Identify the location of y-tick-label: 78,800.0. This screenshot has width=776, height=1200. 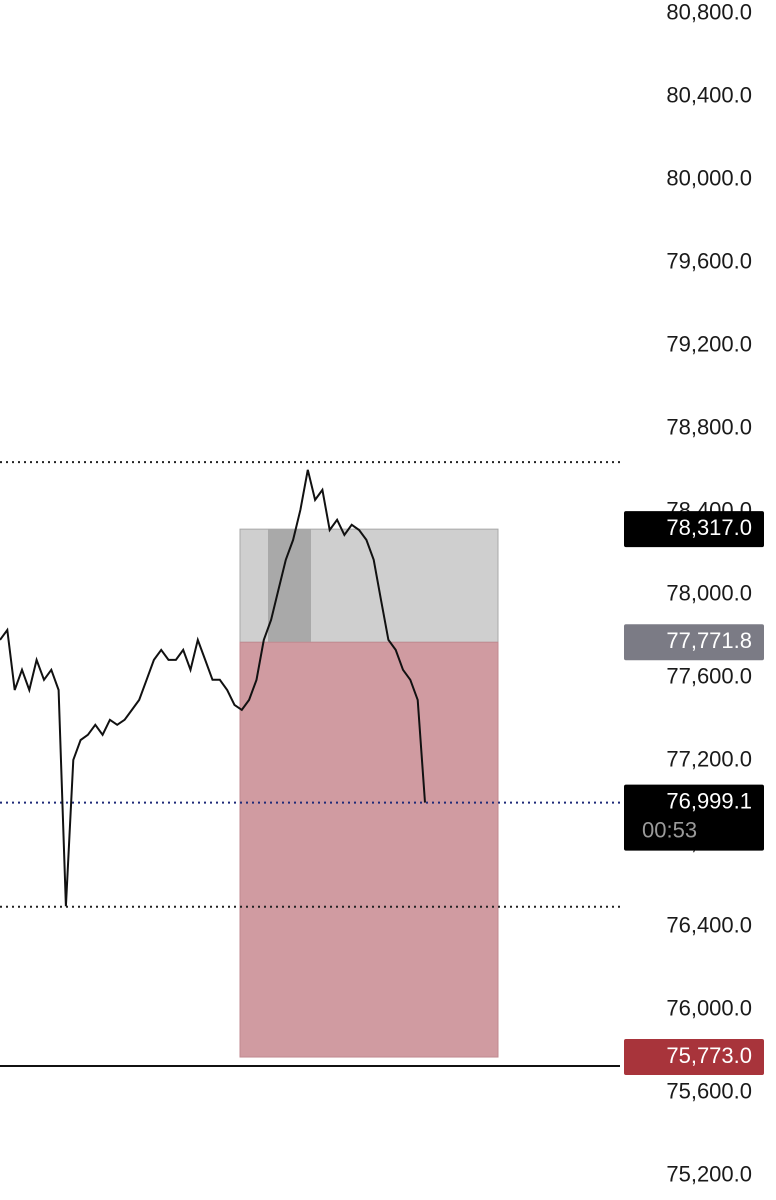
(709, 427).